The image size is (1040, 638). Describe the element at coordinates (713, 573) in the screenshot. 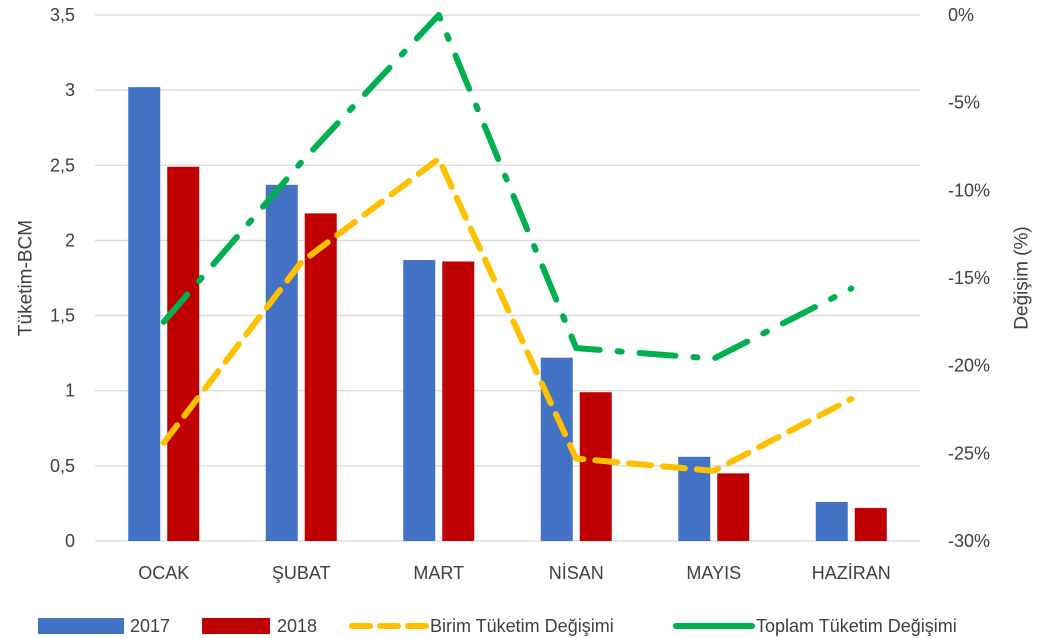

I see `x-tick-label: MAYIS` at that location.